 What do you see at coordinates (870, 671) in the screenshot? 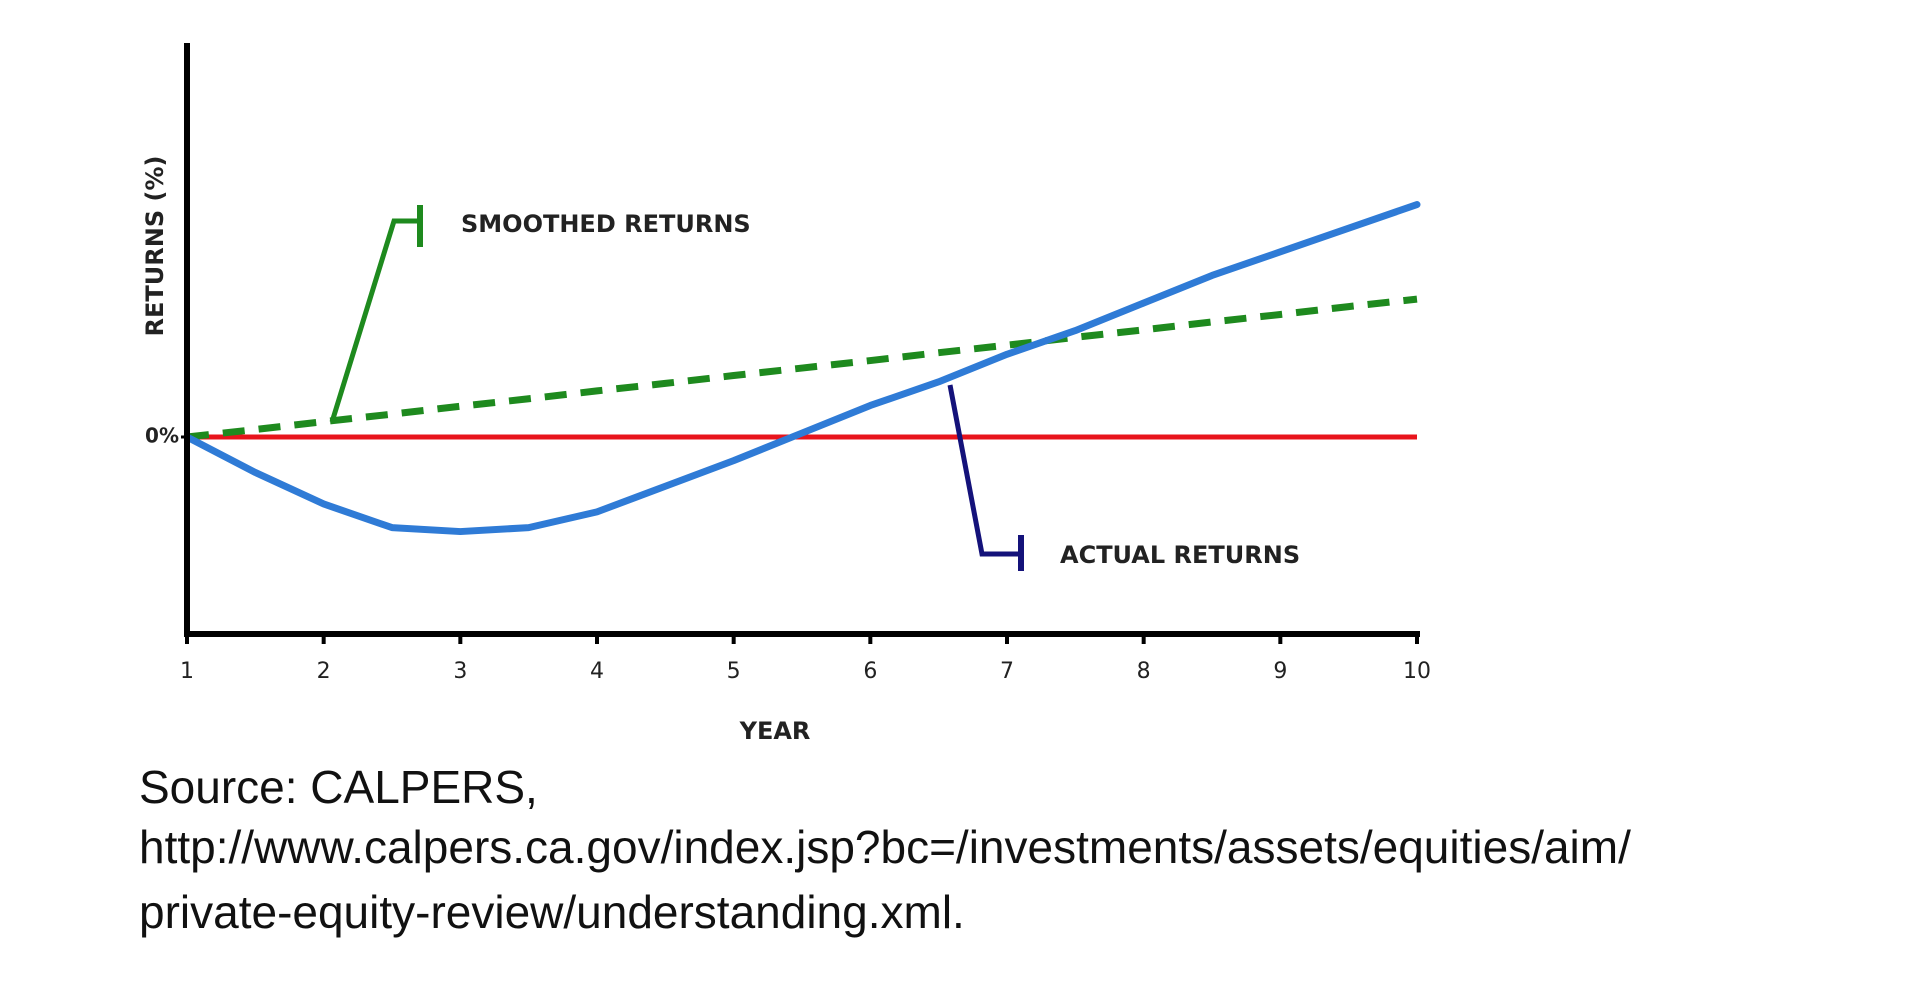
I see `x-tick-label: 6` at bounding box center [870, 671].